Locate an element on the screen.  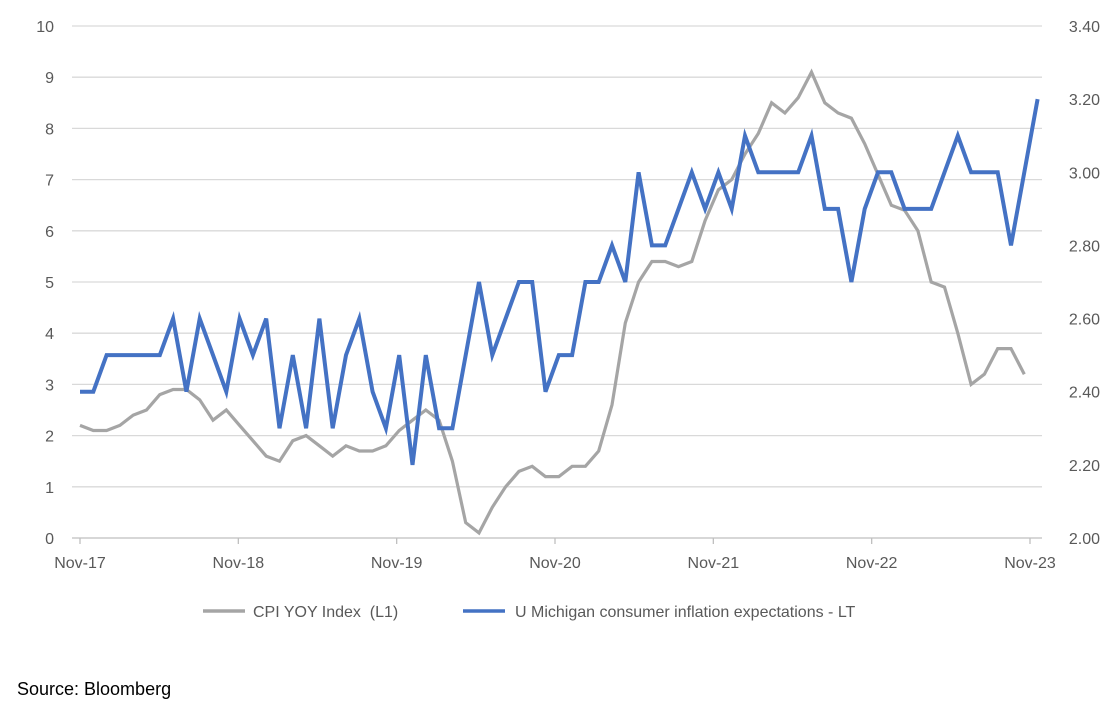
x-tick-label: Nov-20 is located at coordinates (555, 563).